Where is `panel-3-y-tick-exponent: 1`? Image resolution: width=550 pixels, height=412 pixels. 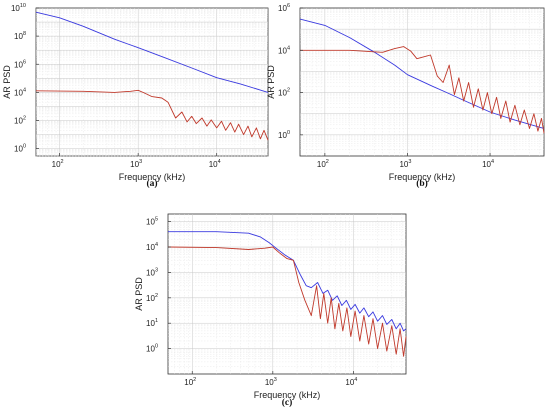
panel-3-y-tick-exponent: 1 is located at coordinates (156, 321).